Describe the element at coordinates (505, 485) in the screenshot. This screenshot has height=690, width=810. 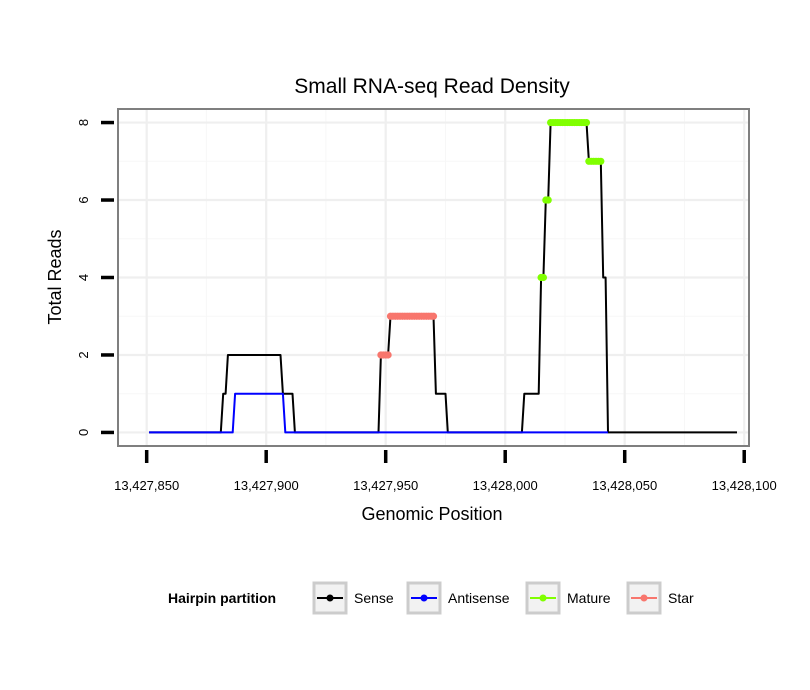
I see `x-tick-label: 13,428,000` at that location.